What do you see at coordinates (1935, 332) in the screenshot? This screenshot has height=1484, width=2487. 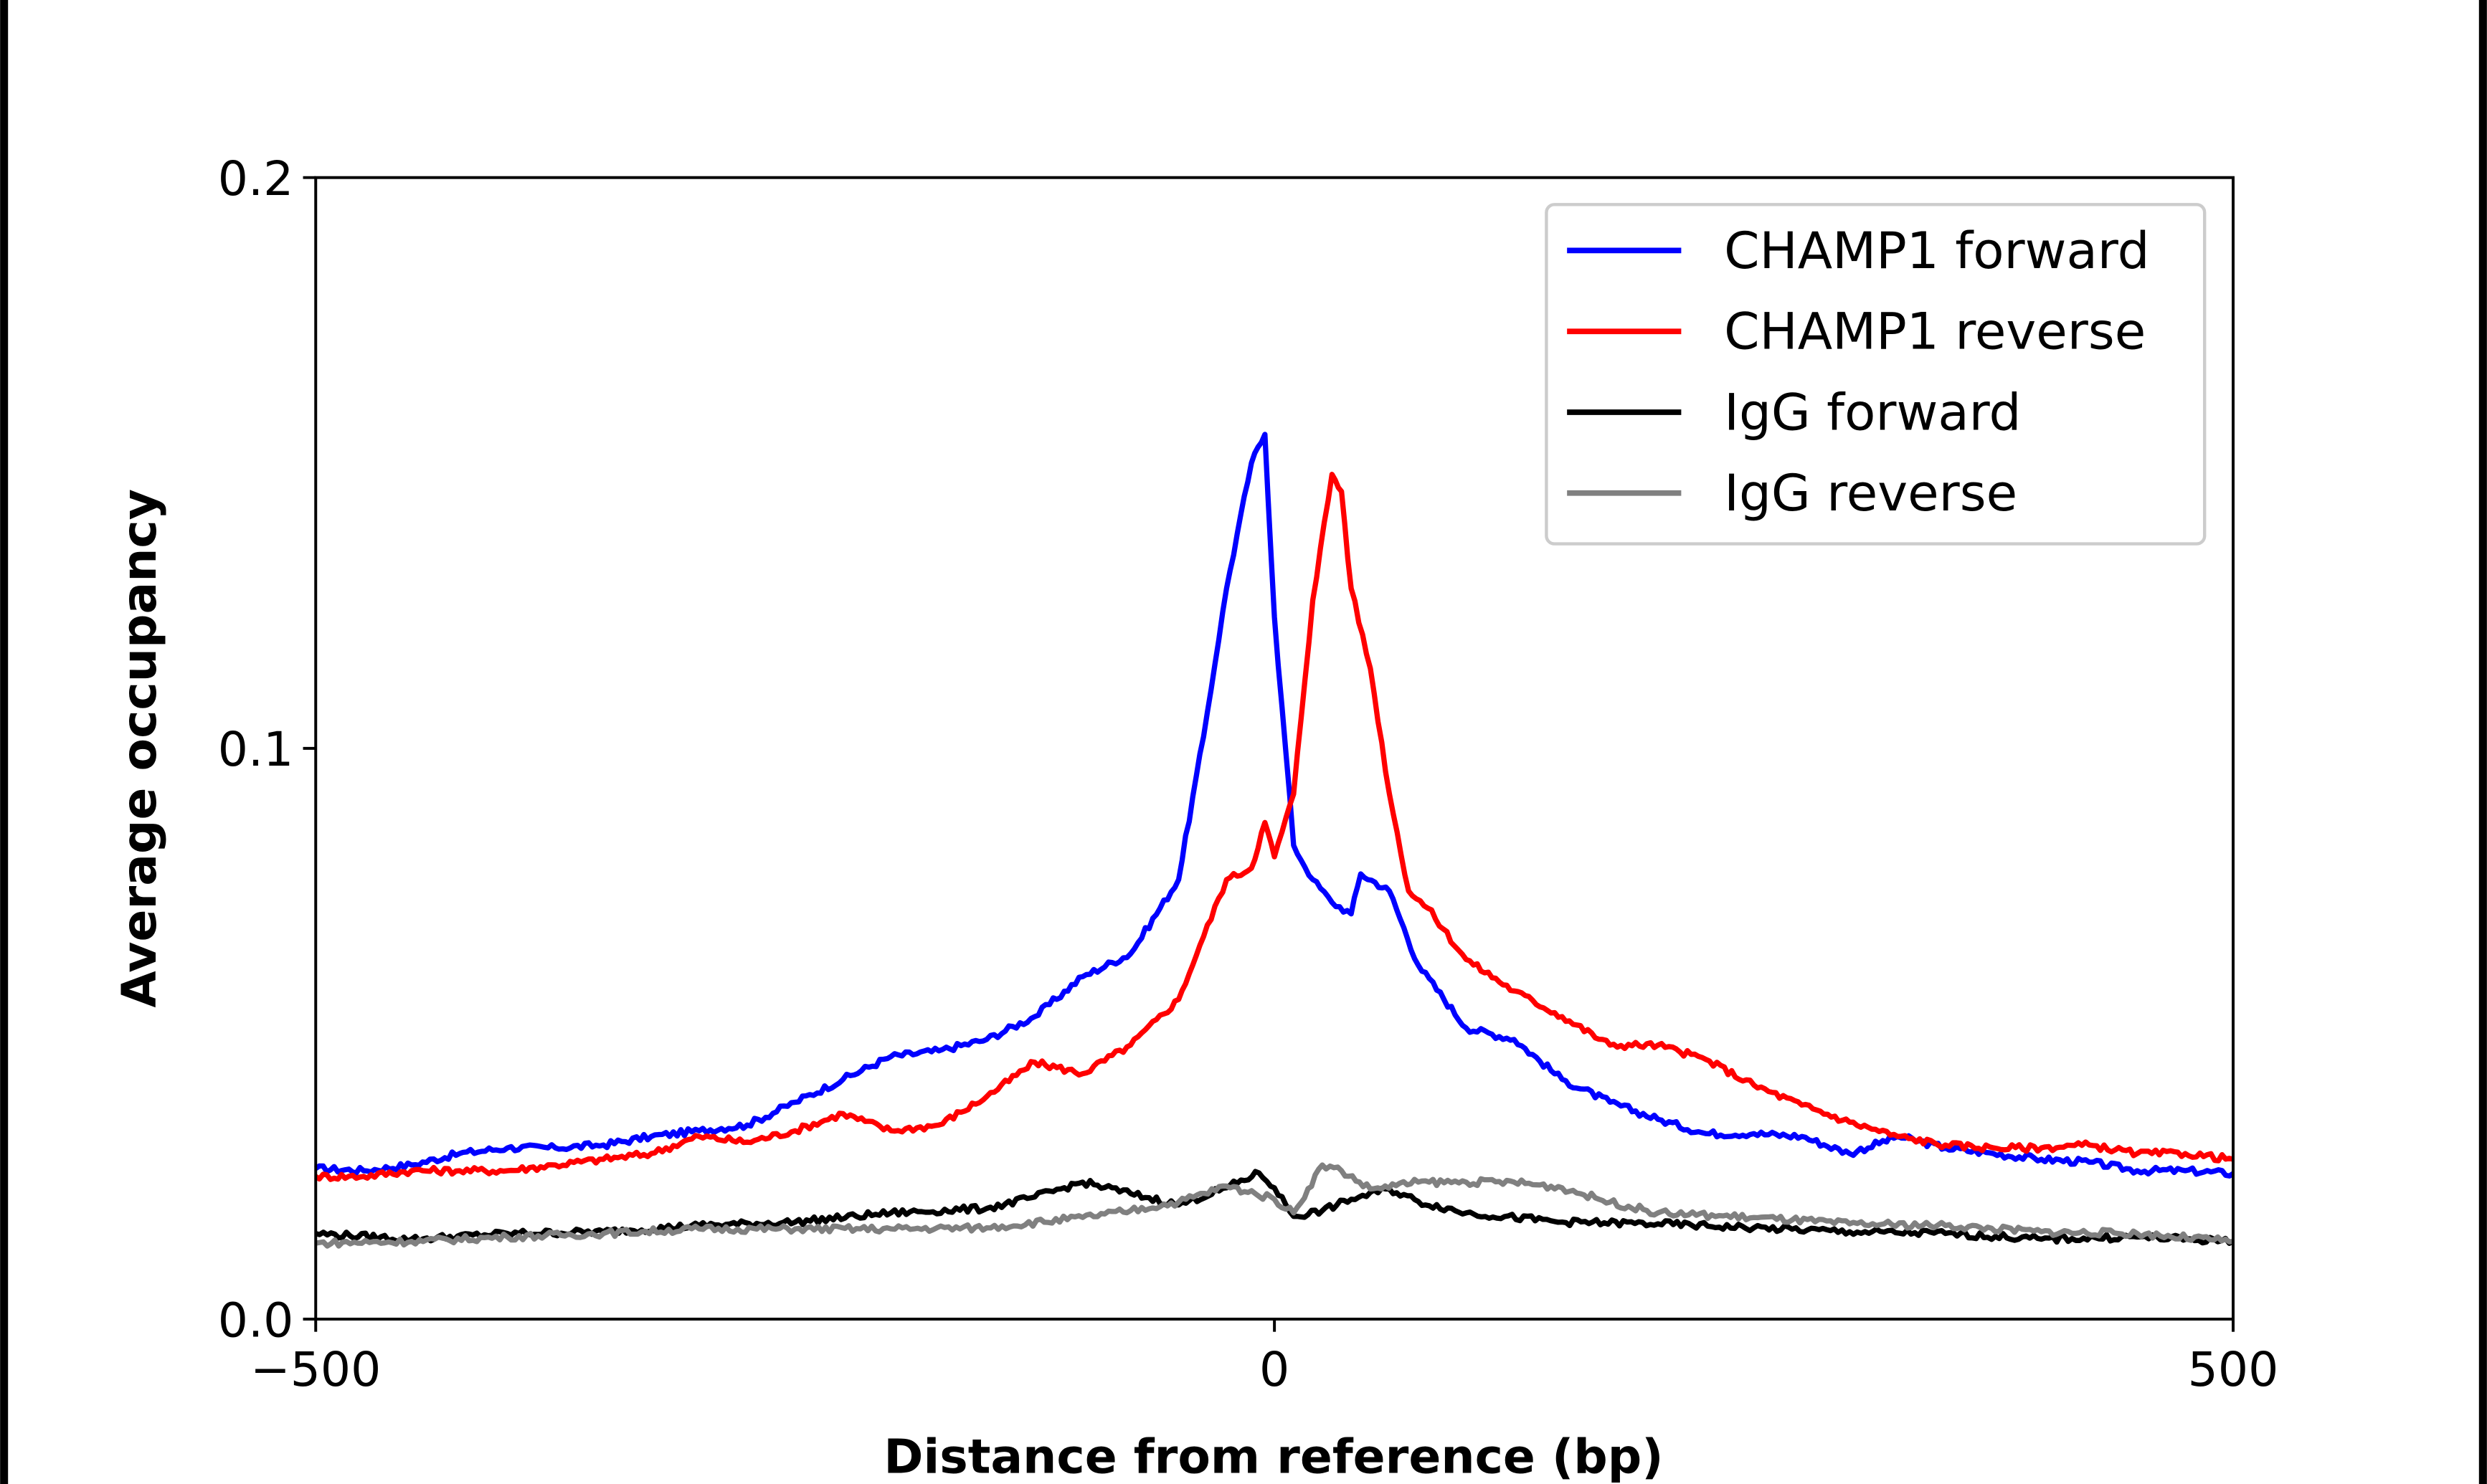 I see `legend-label: CHAMP1 reverse` at bounding box center [1935, 332].